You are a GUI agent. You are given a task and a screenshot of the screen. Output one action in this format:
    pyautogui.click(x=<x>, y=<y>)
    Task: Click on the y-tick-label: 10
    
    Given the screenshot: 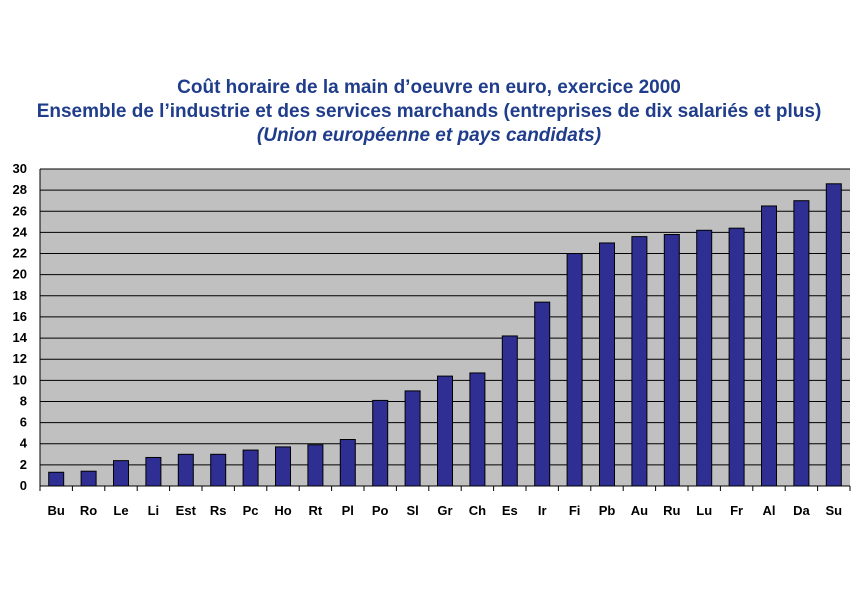 What is the action you would take?
    pyautogui.click(x=20, y=379)
    